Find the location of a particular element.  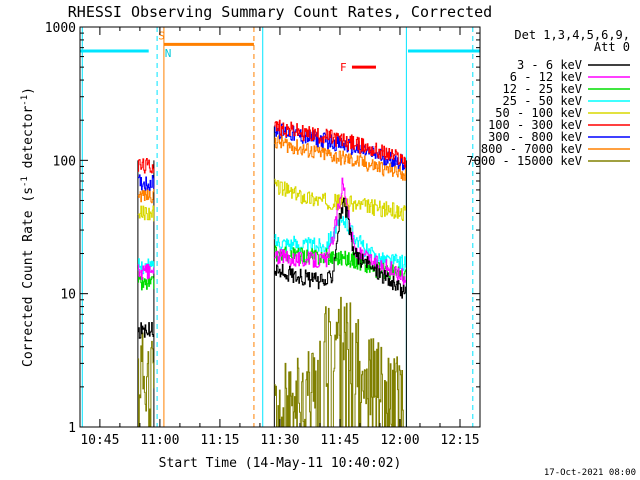

legend-label: 50 - 100 keV is located at coordinates (538, 113).